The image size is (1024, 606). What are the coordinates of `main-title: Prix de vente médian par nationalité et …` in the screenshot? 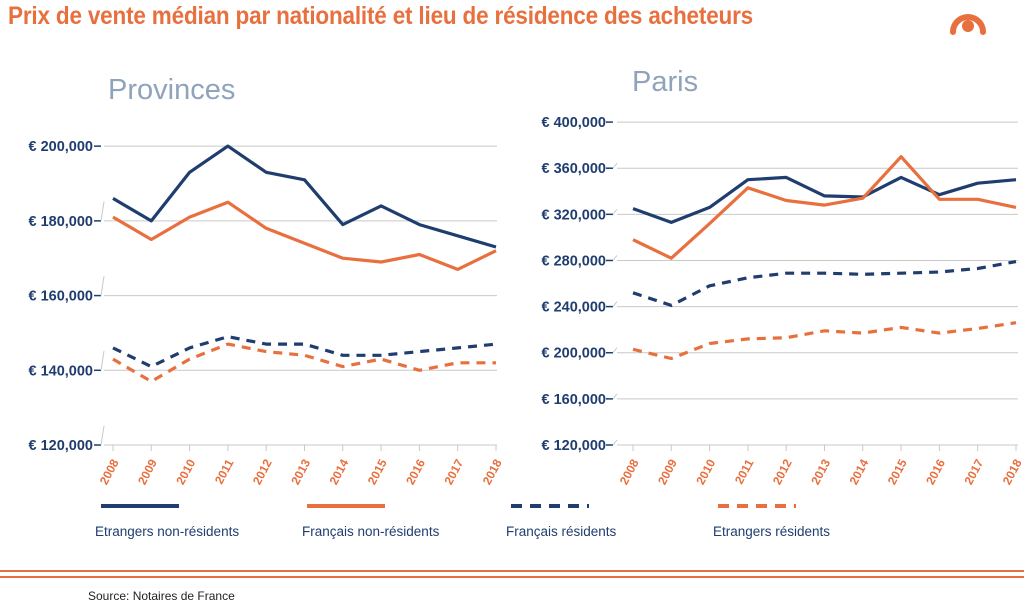 It's located at (381, 16).